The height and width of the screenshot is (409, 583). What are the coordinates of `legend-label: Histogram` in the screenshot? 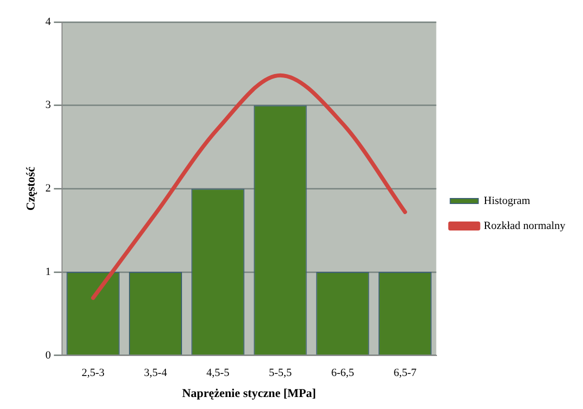 It's located at (507, 200).